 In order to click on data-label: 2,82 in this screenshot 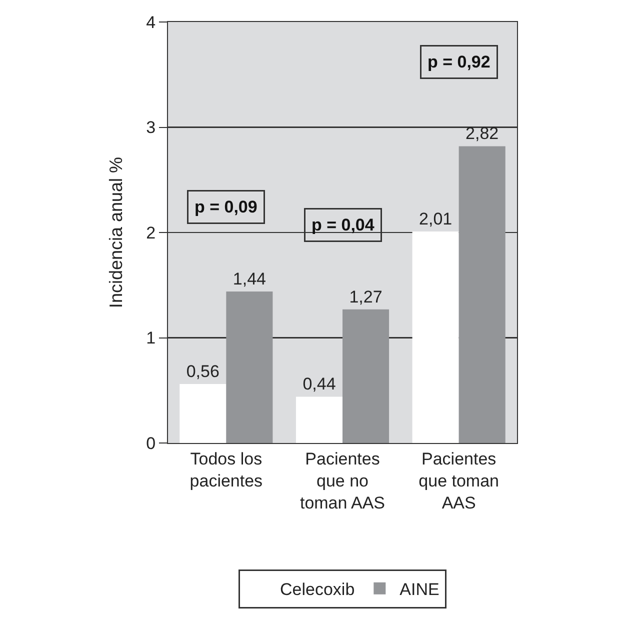, I will do `click(482, 134)`.